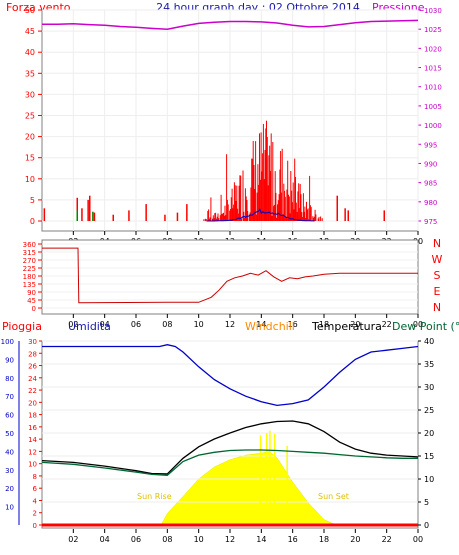  Describe the element at coordinates (433, 69) in the screenshot. I see `pressure-tick-label: 1015` at that location.